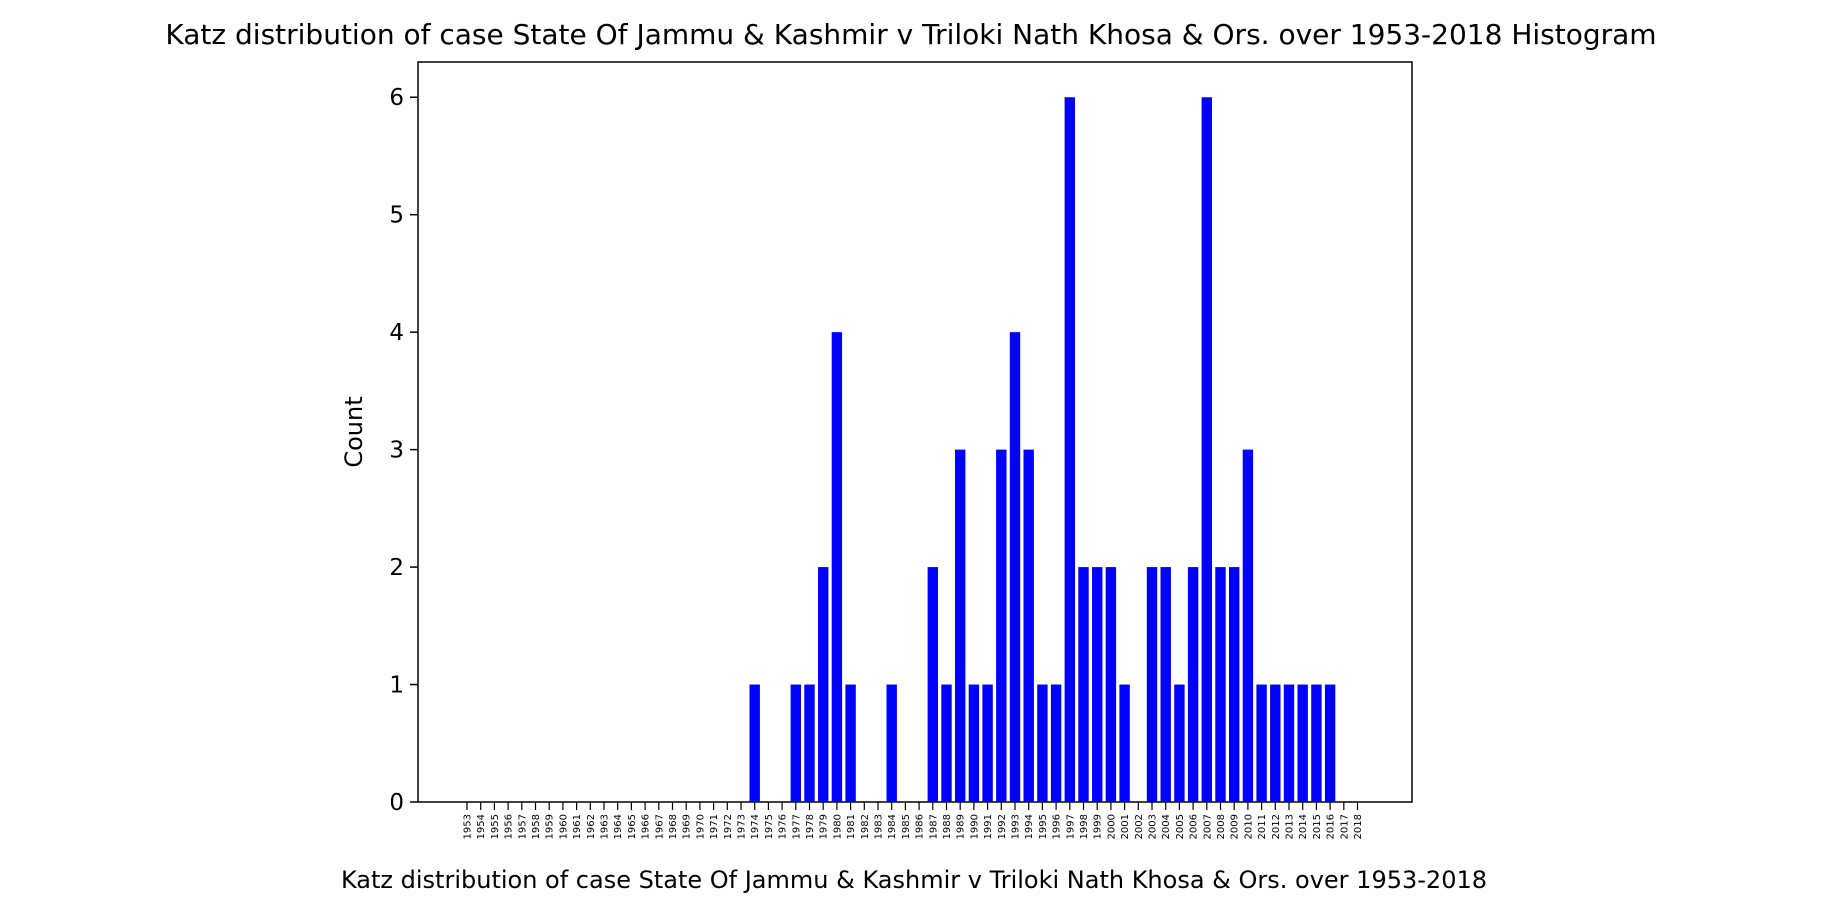 The width and height of the screenshot is (1823, 915). I want to click on x-tick-label-2012: 2012, so click(1276, 826).